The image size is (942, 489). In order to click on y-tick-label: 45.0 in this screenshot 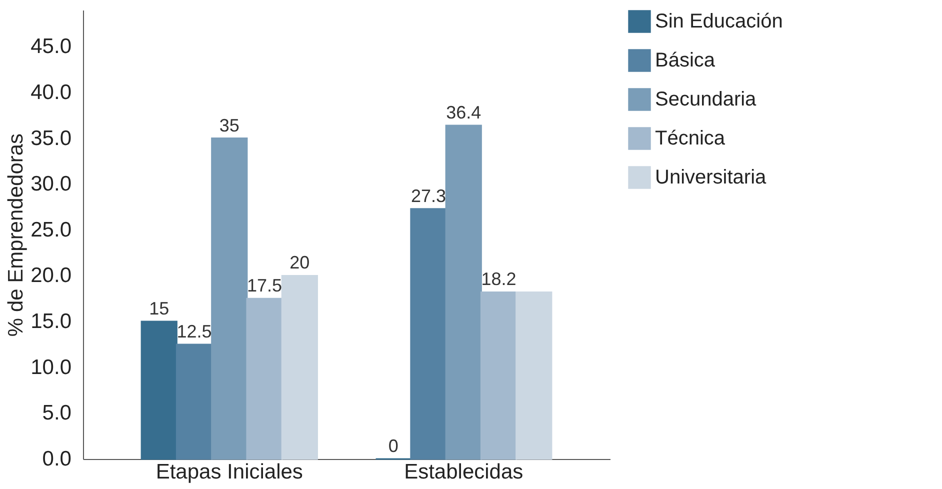, I will do `click(51, 46)`.